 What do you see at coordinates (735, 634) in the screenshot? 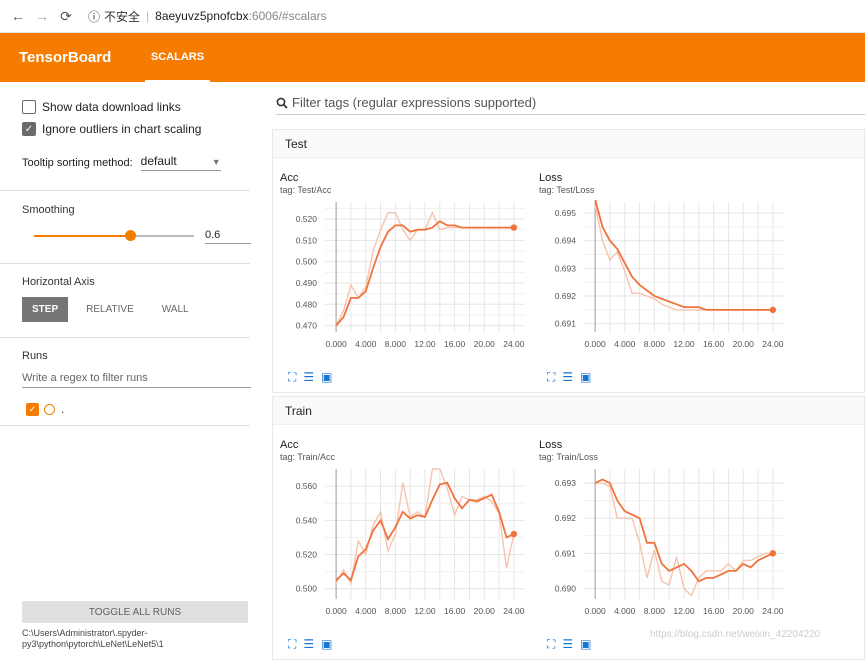
I see `watermark: https://blog.csdn.net/weixin_42204220` at bounding box center [735, 634].